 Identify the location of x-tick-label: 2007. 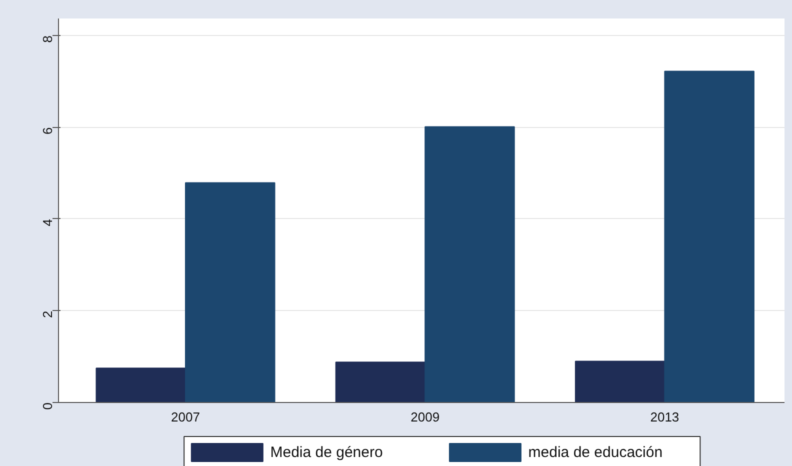
(185, 417).